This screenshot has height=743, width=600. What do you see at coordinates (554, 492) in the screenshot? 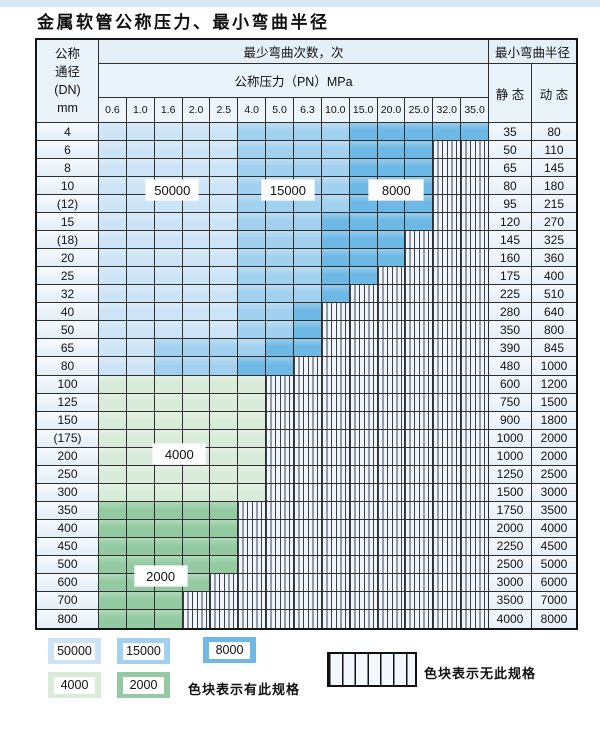
I see `dynamic-value: 3000` at bounding box center [554, 492].